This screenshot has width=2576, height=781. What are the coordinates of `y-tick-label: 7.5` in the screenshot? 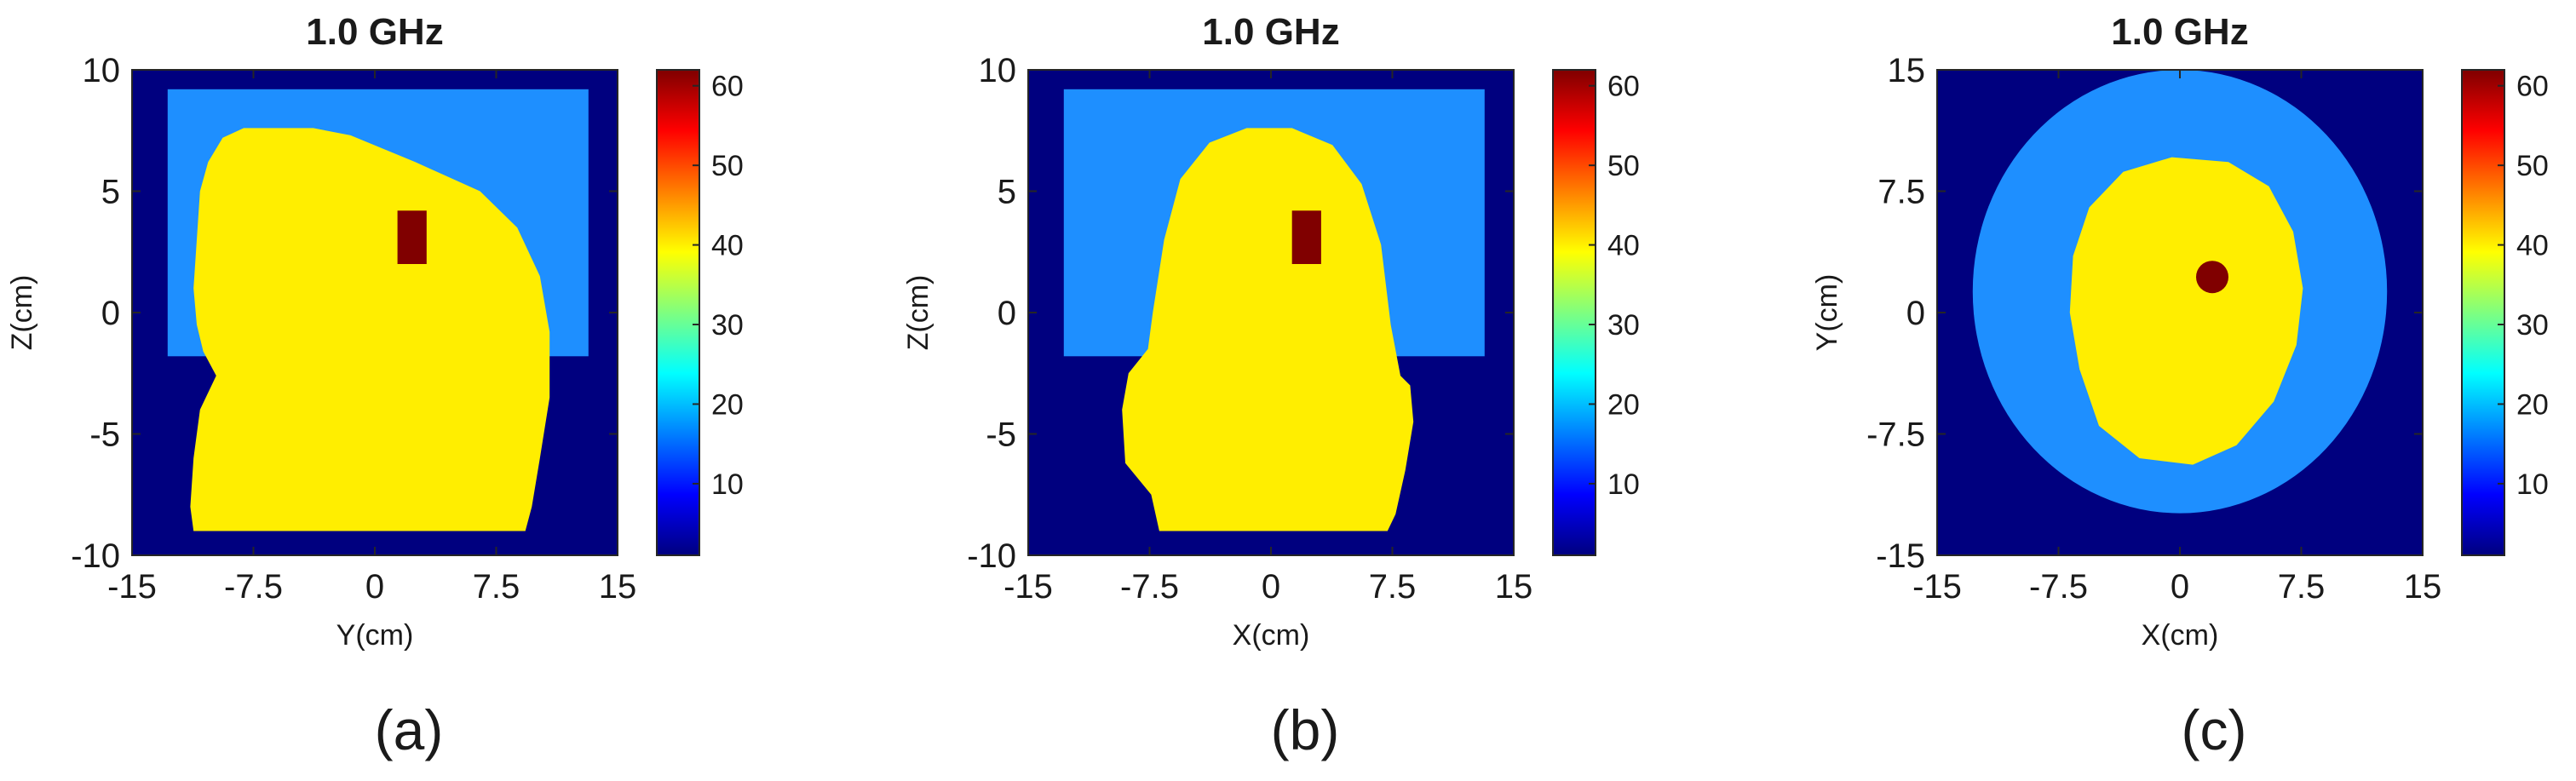 It's located at (1901, 192).